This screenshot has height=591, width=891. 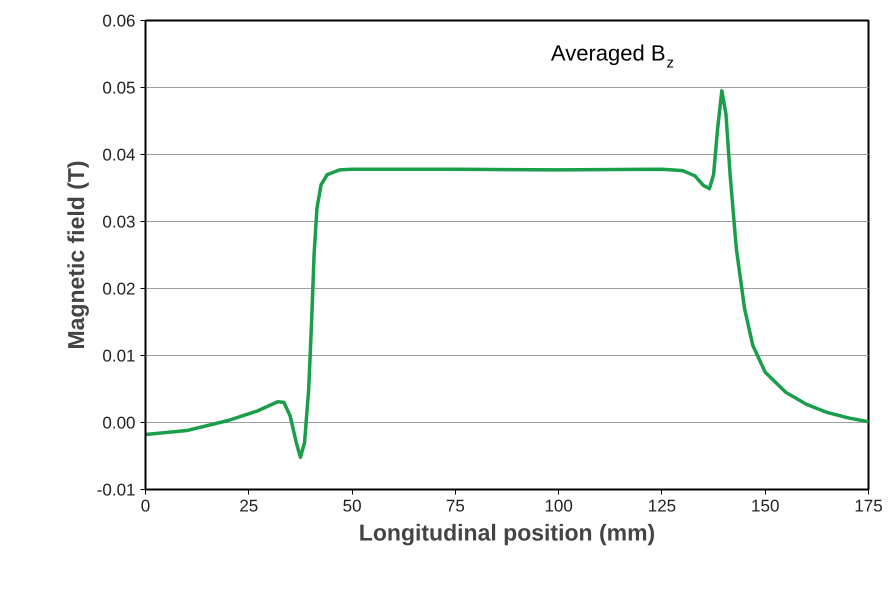 I want to click on y-tick-label: 0.05, so click(x=119, y=88).